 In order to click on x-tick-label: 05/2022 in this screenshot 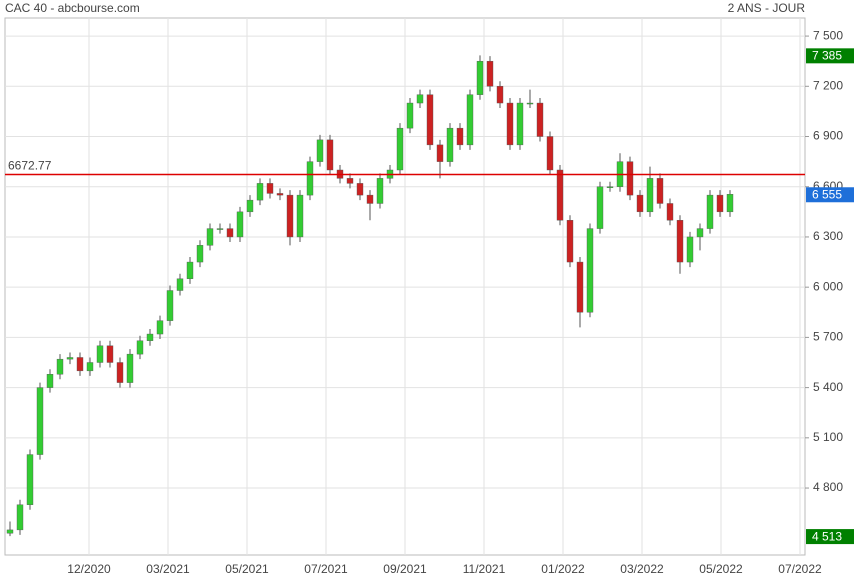, I will do `click(721, 569)`.